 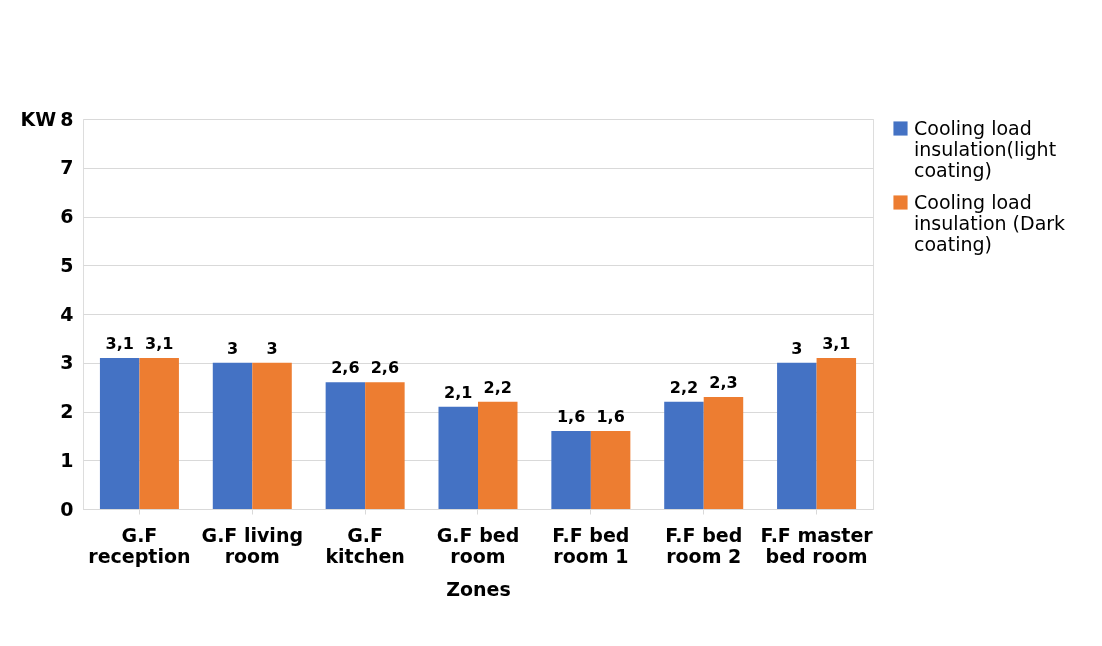 What do you see at coordinates (67, 459) in the screenshot?
I see `y-tick-label: 1` at bounding box center [67, 459].